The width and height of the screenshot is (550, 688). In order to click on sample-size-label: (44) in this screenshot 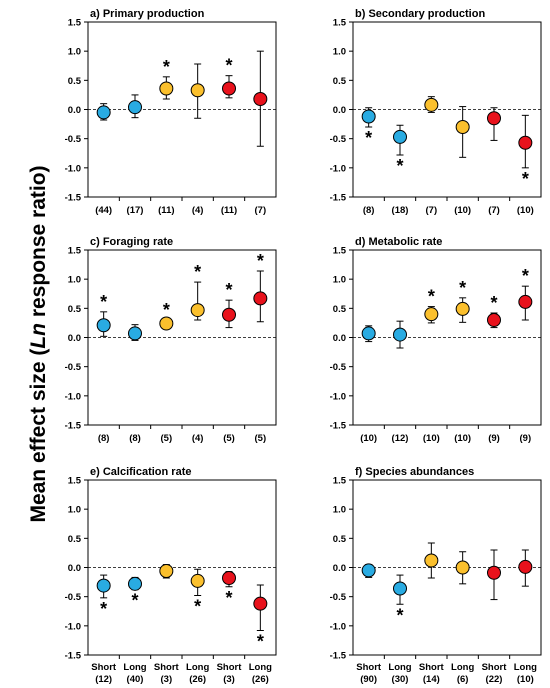, I will do `click(103, 210)`.